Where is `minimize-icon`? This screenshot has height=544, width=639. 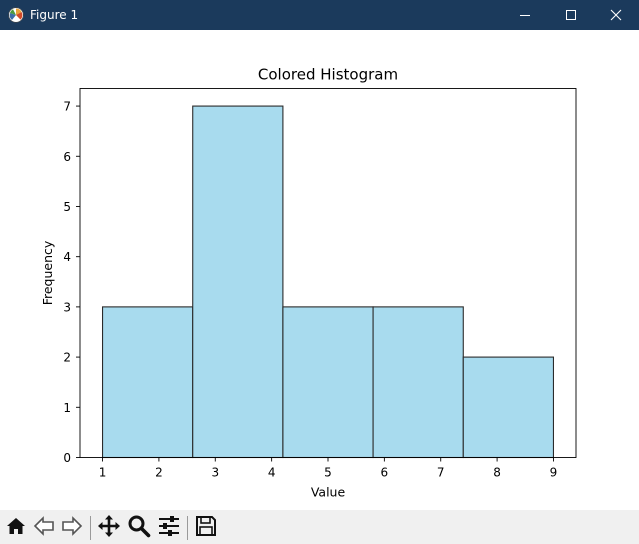 minimize-icon is located at coordinates (525, 15).